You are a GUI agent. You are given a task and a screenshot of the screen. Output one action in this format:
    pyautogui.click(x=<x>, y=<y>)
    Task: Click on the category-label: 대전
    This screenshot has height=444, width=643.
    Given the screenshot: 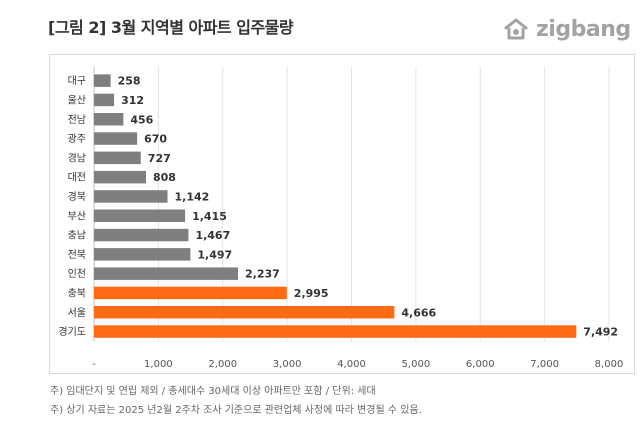 What is the action you would take?
    pyautogui.click(x=77, y=178)
    